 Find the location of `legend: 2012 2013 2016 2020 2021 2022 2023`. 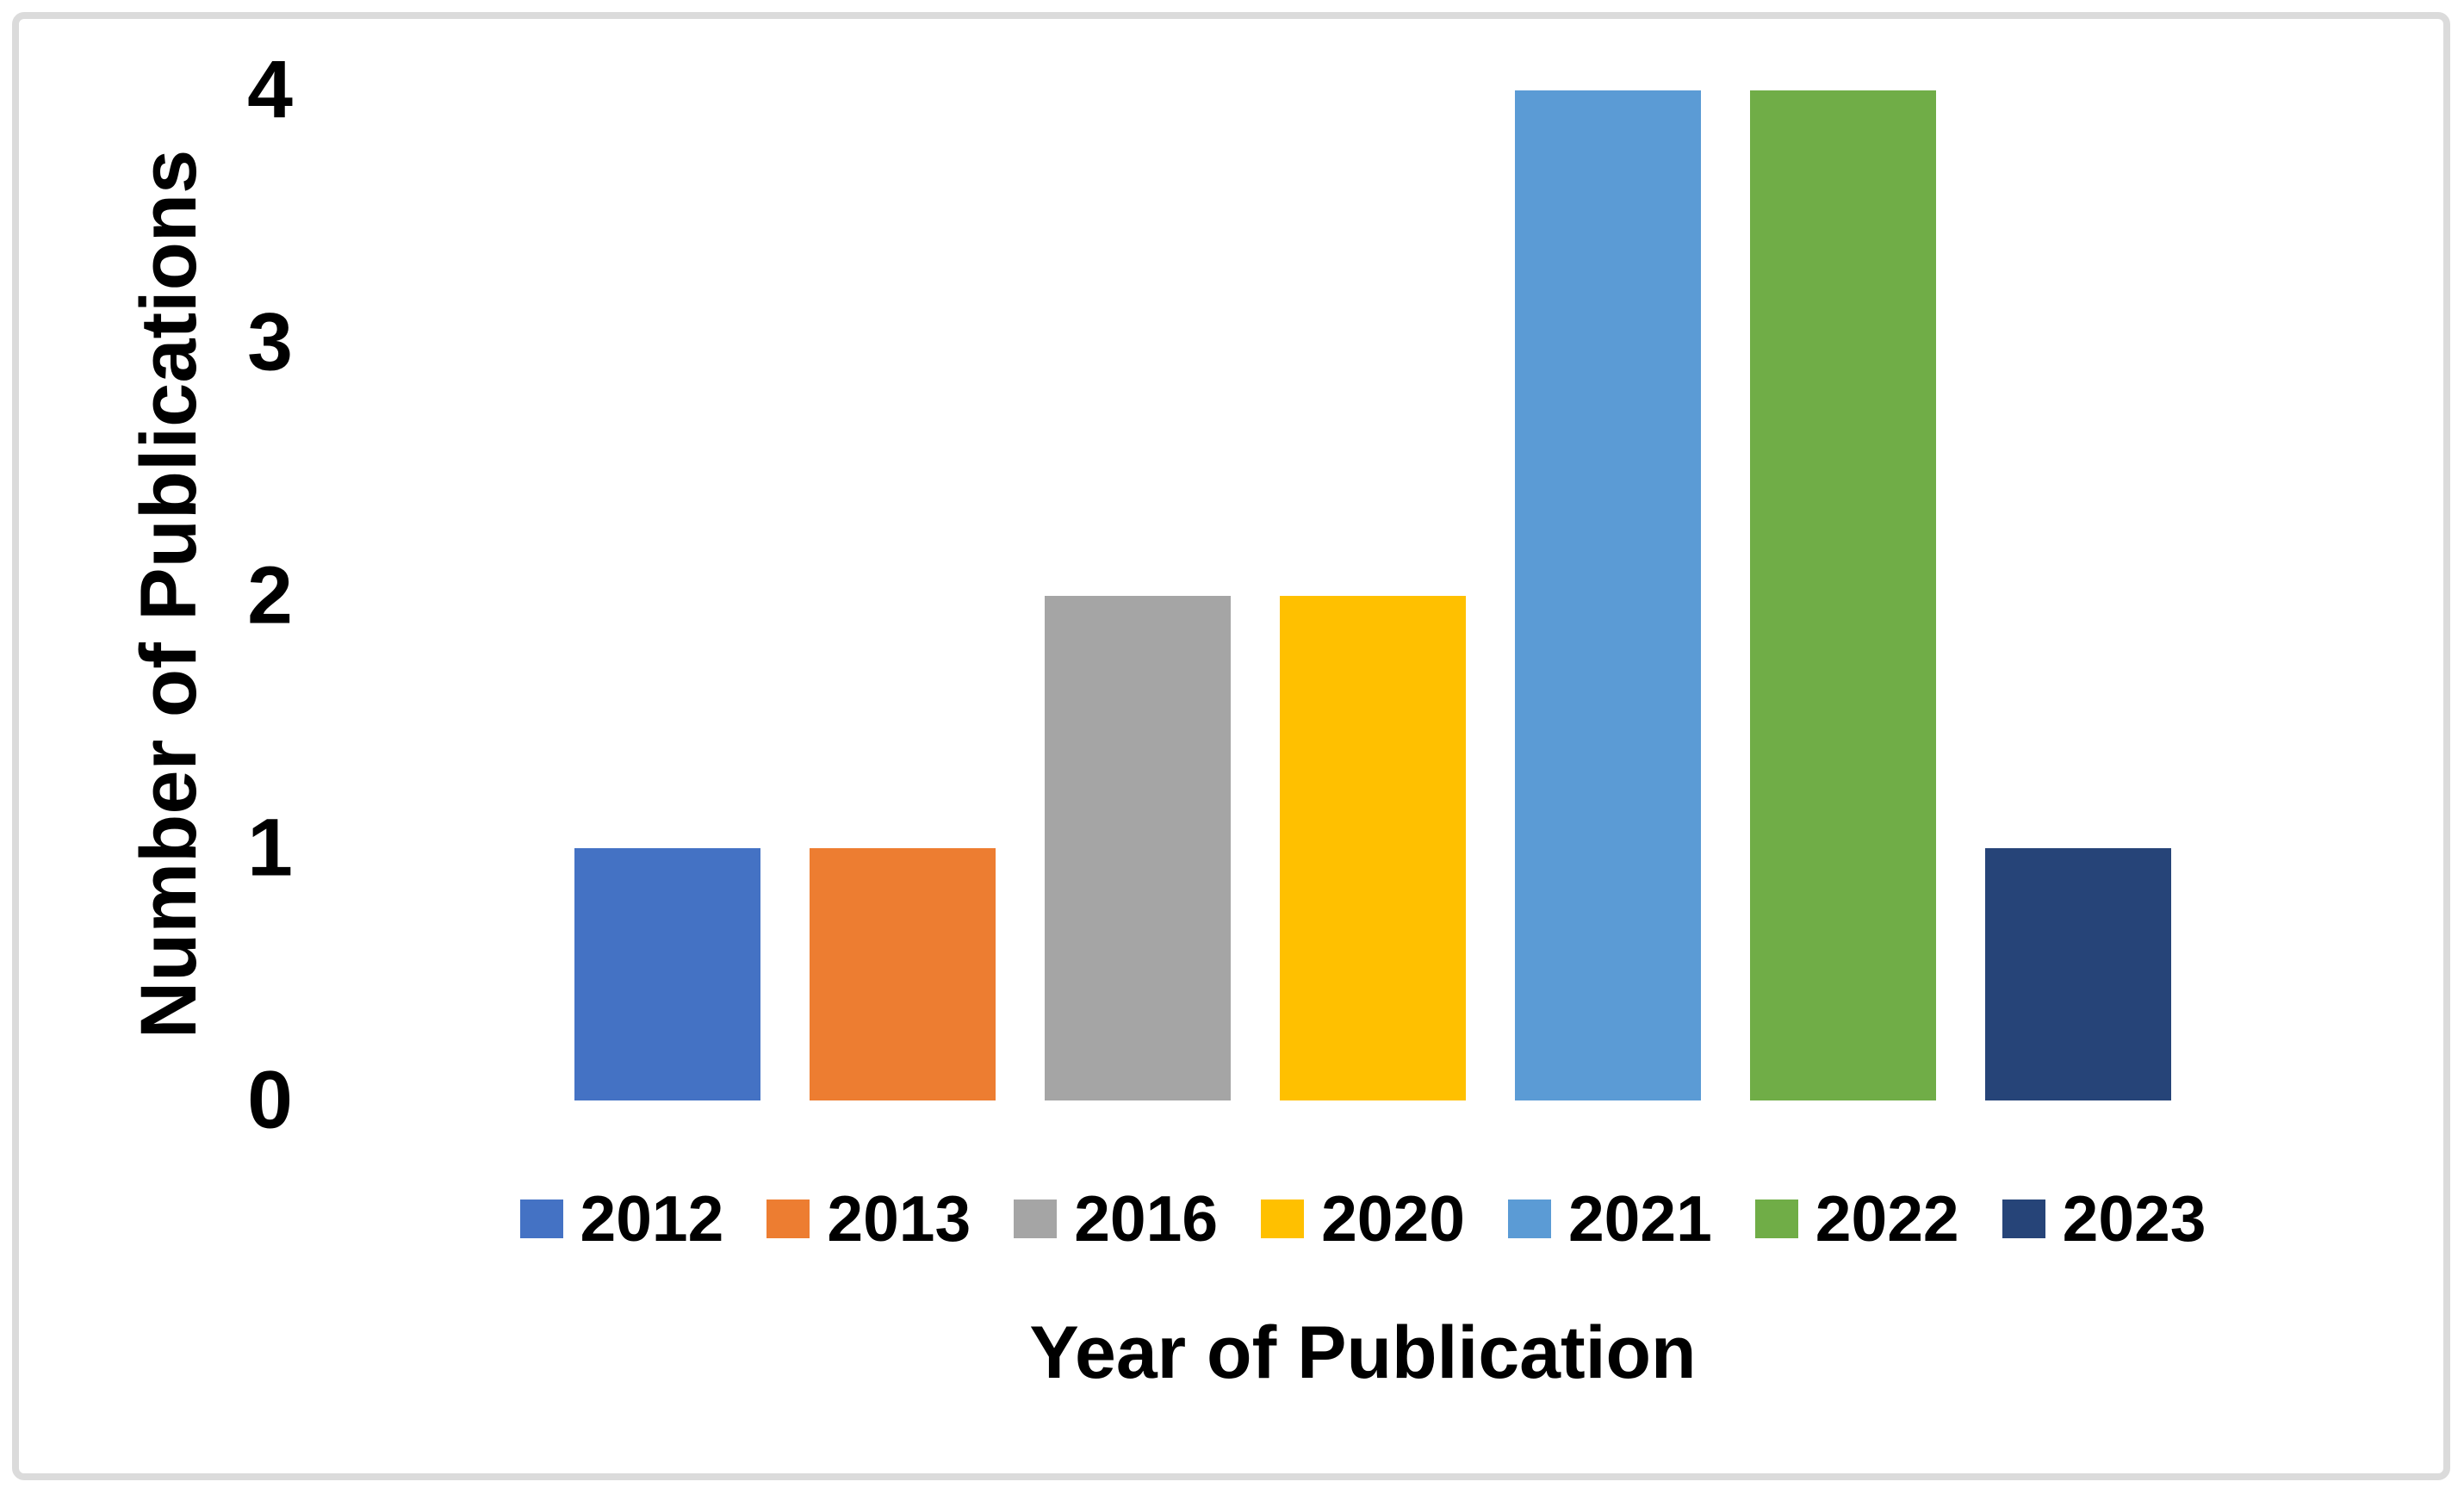

legend: 2012 2013 2016 2020 2021 2022 2023 is located at coordinates (1362, 1218).